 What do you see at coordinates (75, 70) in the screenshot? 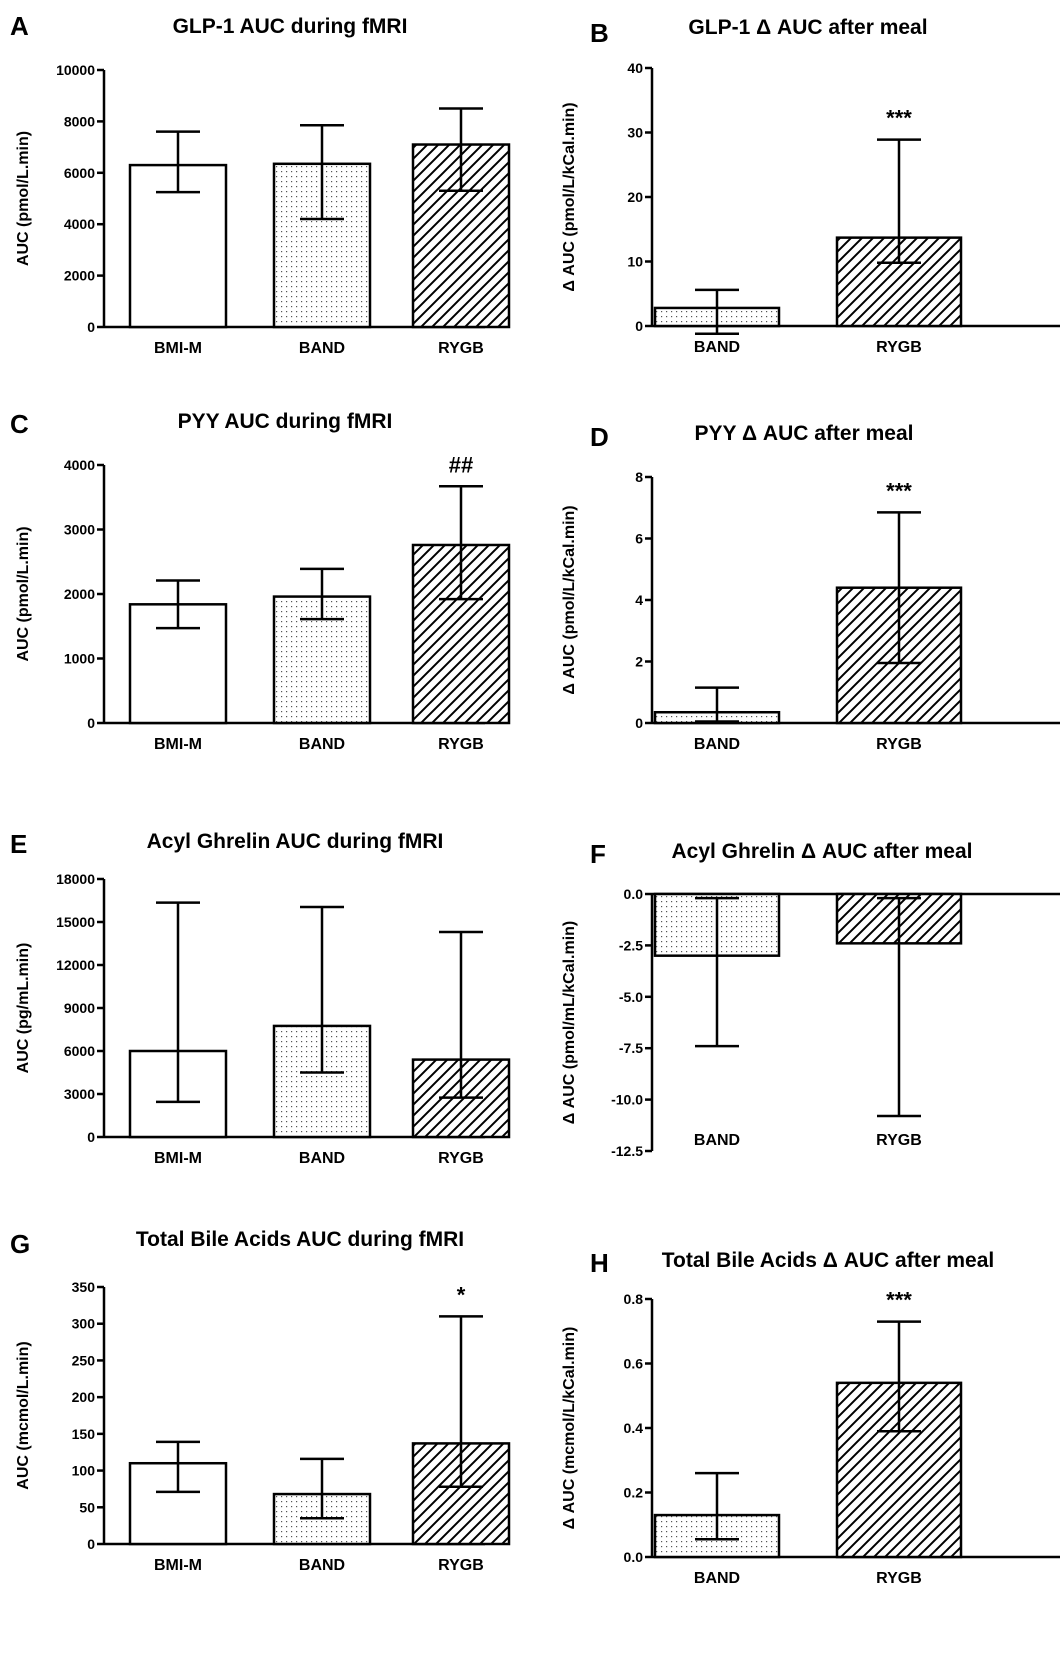
I see `y-tick-label: 10000` at bounding box center [75, 70].